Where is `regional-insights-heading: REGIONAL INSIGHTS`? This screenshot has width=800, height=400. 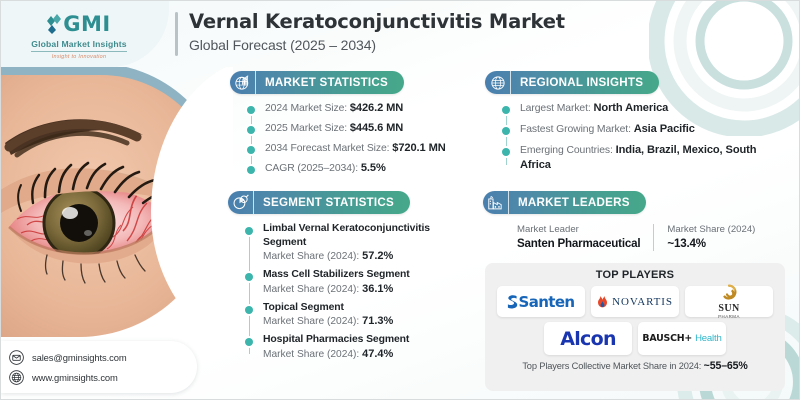
regional-insights-heading: REGIONAL INSIGHTS is located at coordinates (582, 82).